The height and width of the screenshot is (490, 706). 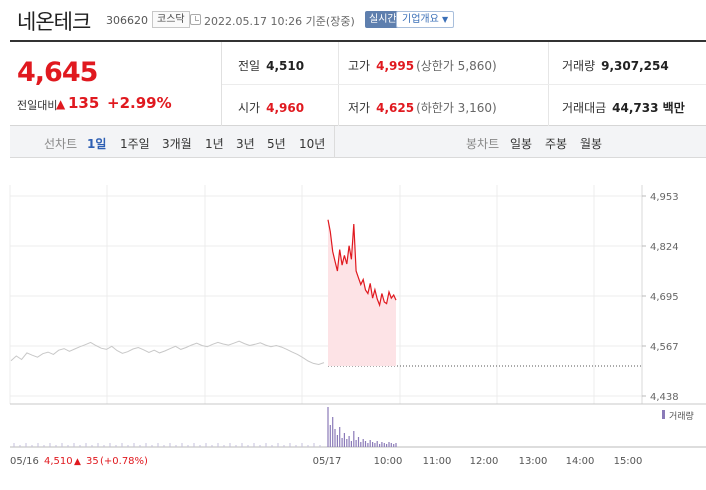 I want to click on prev-day-rate: (+0.78%), so click(x=124, y=461).